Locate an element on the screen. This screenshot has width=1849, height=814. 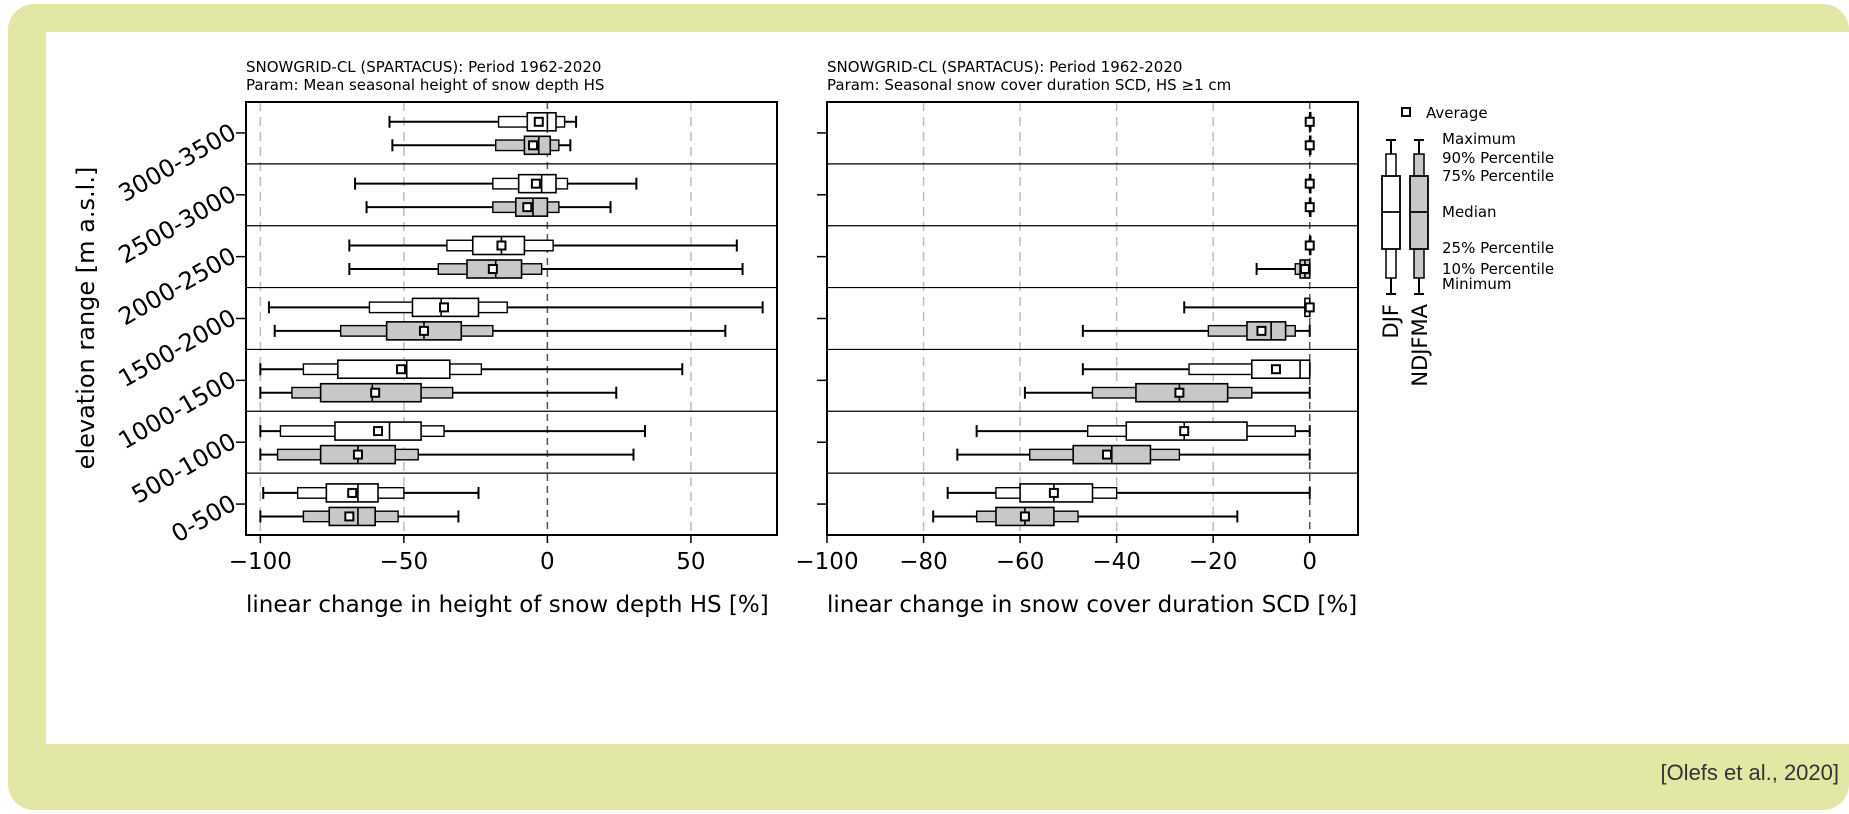
scd-x-tick-label: 0 is located at coordinates (1309, 562).